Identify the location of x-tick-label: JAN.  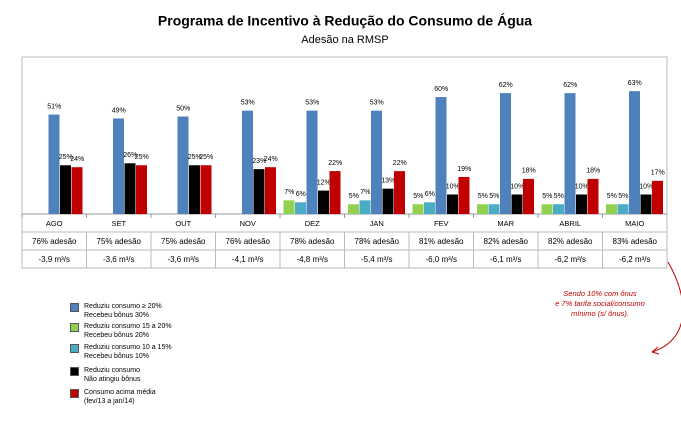
(377, 223).